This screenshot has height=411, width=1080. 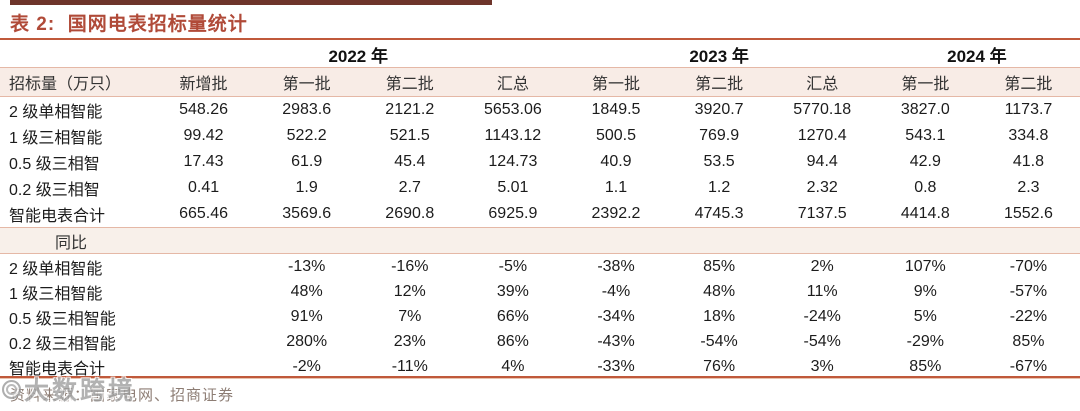 I want to click on value-cell: -2%, so click(x=306, y=366).